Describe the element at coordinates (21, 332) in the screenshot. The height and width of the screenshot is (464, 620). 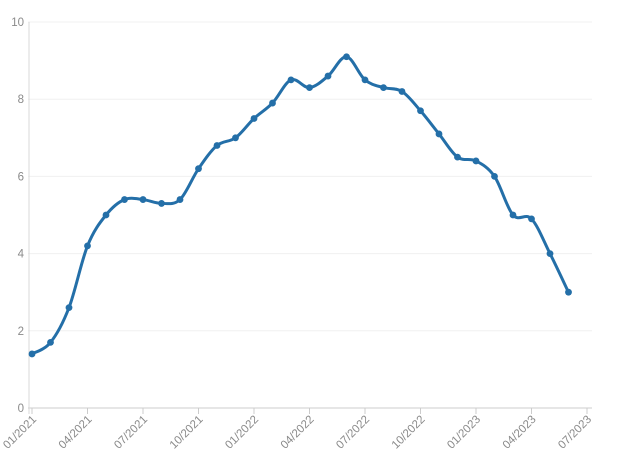
I see `y-axis-tick-label: 2` at that location.